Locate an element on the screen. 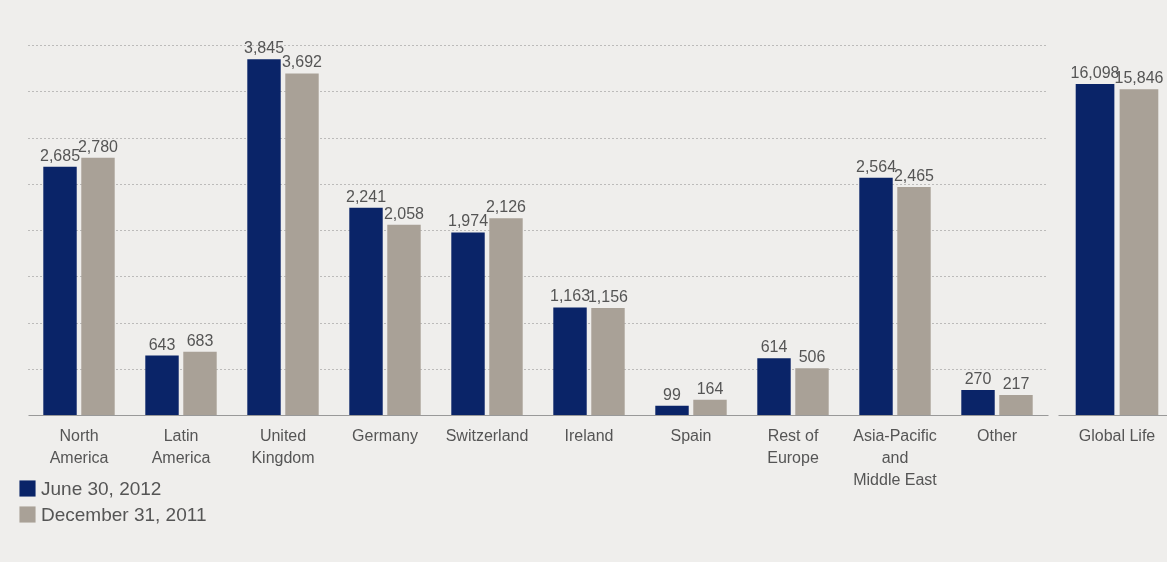  data-label: 270 is located at coordinates (978, 379).